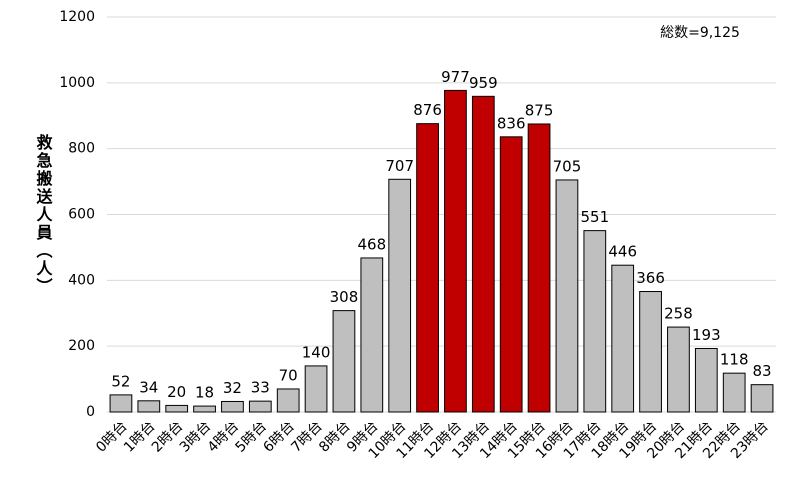 This screenshot has height=499, width=796. I want to click on value-label: 258, so click(678, 314).